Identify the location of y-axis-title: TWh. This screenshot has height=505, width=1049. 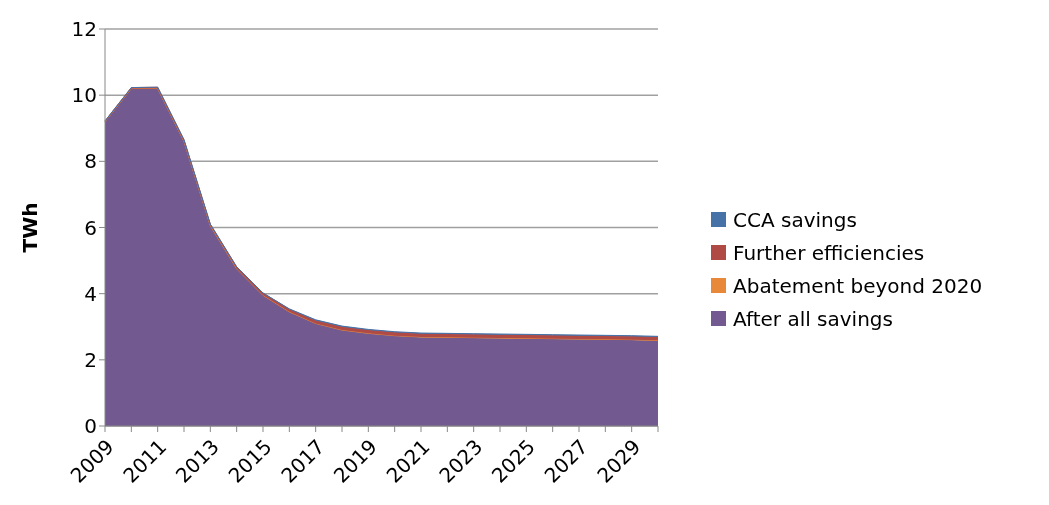
(30, 227).